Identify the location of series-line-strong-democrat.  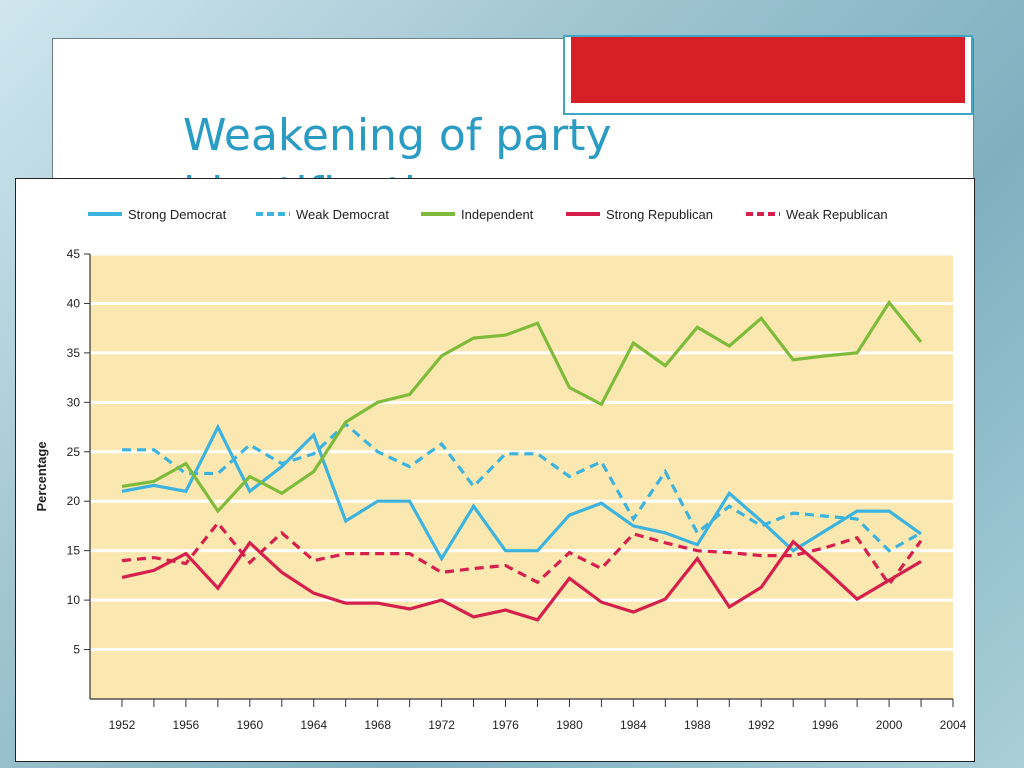
(521, 492).